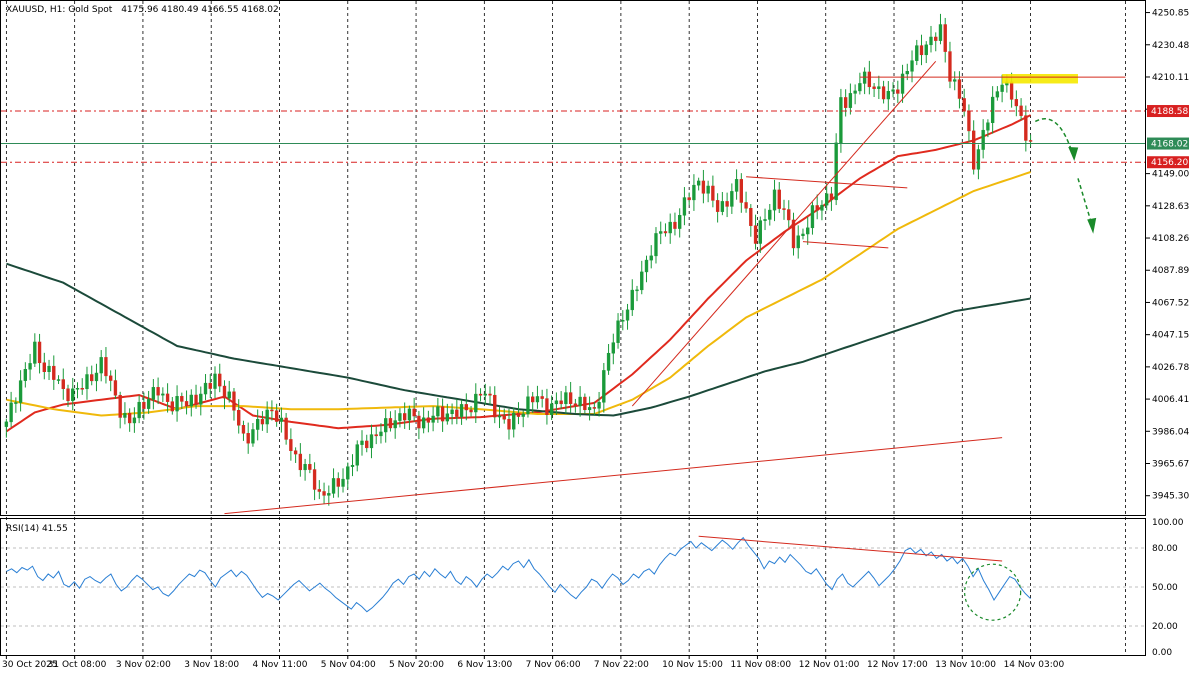  What do you see at coordinates (1165, 588) in the screenshot?
I see `rsi-scale-label: 50.00` at bounding box center [1165, 588].